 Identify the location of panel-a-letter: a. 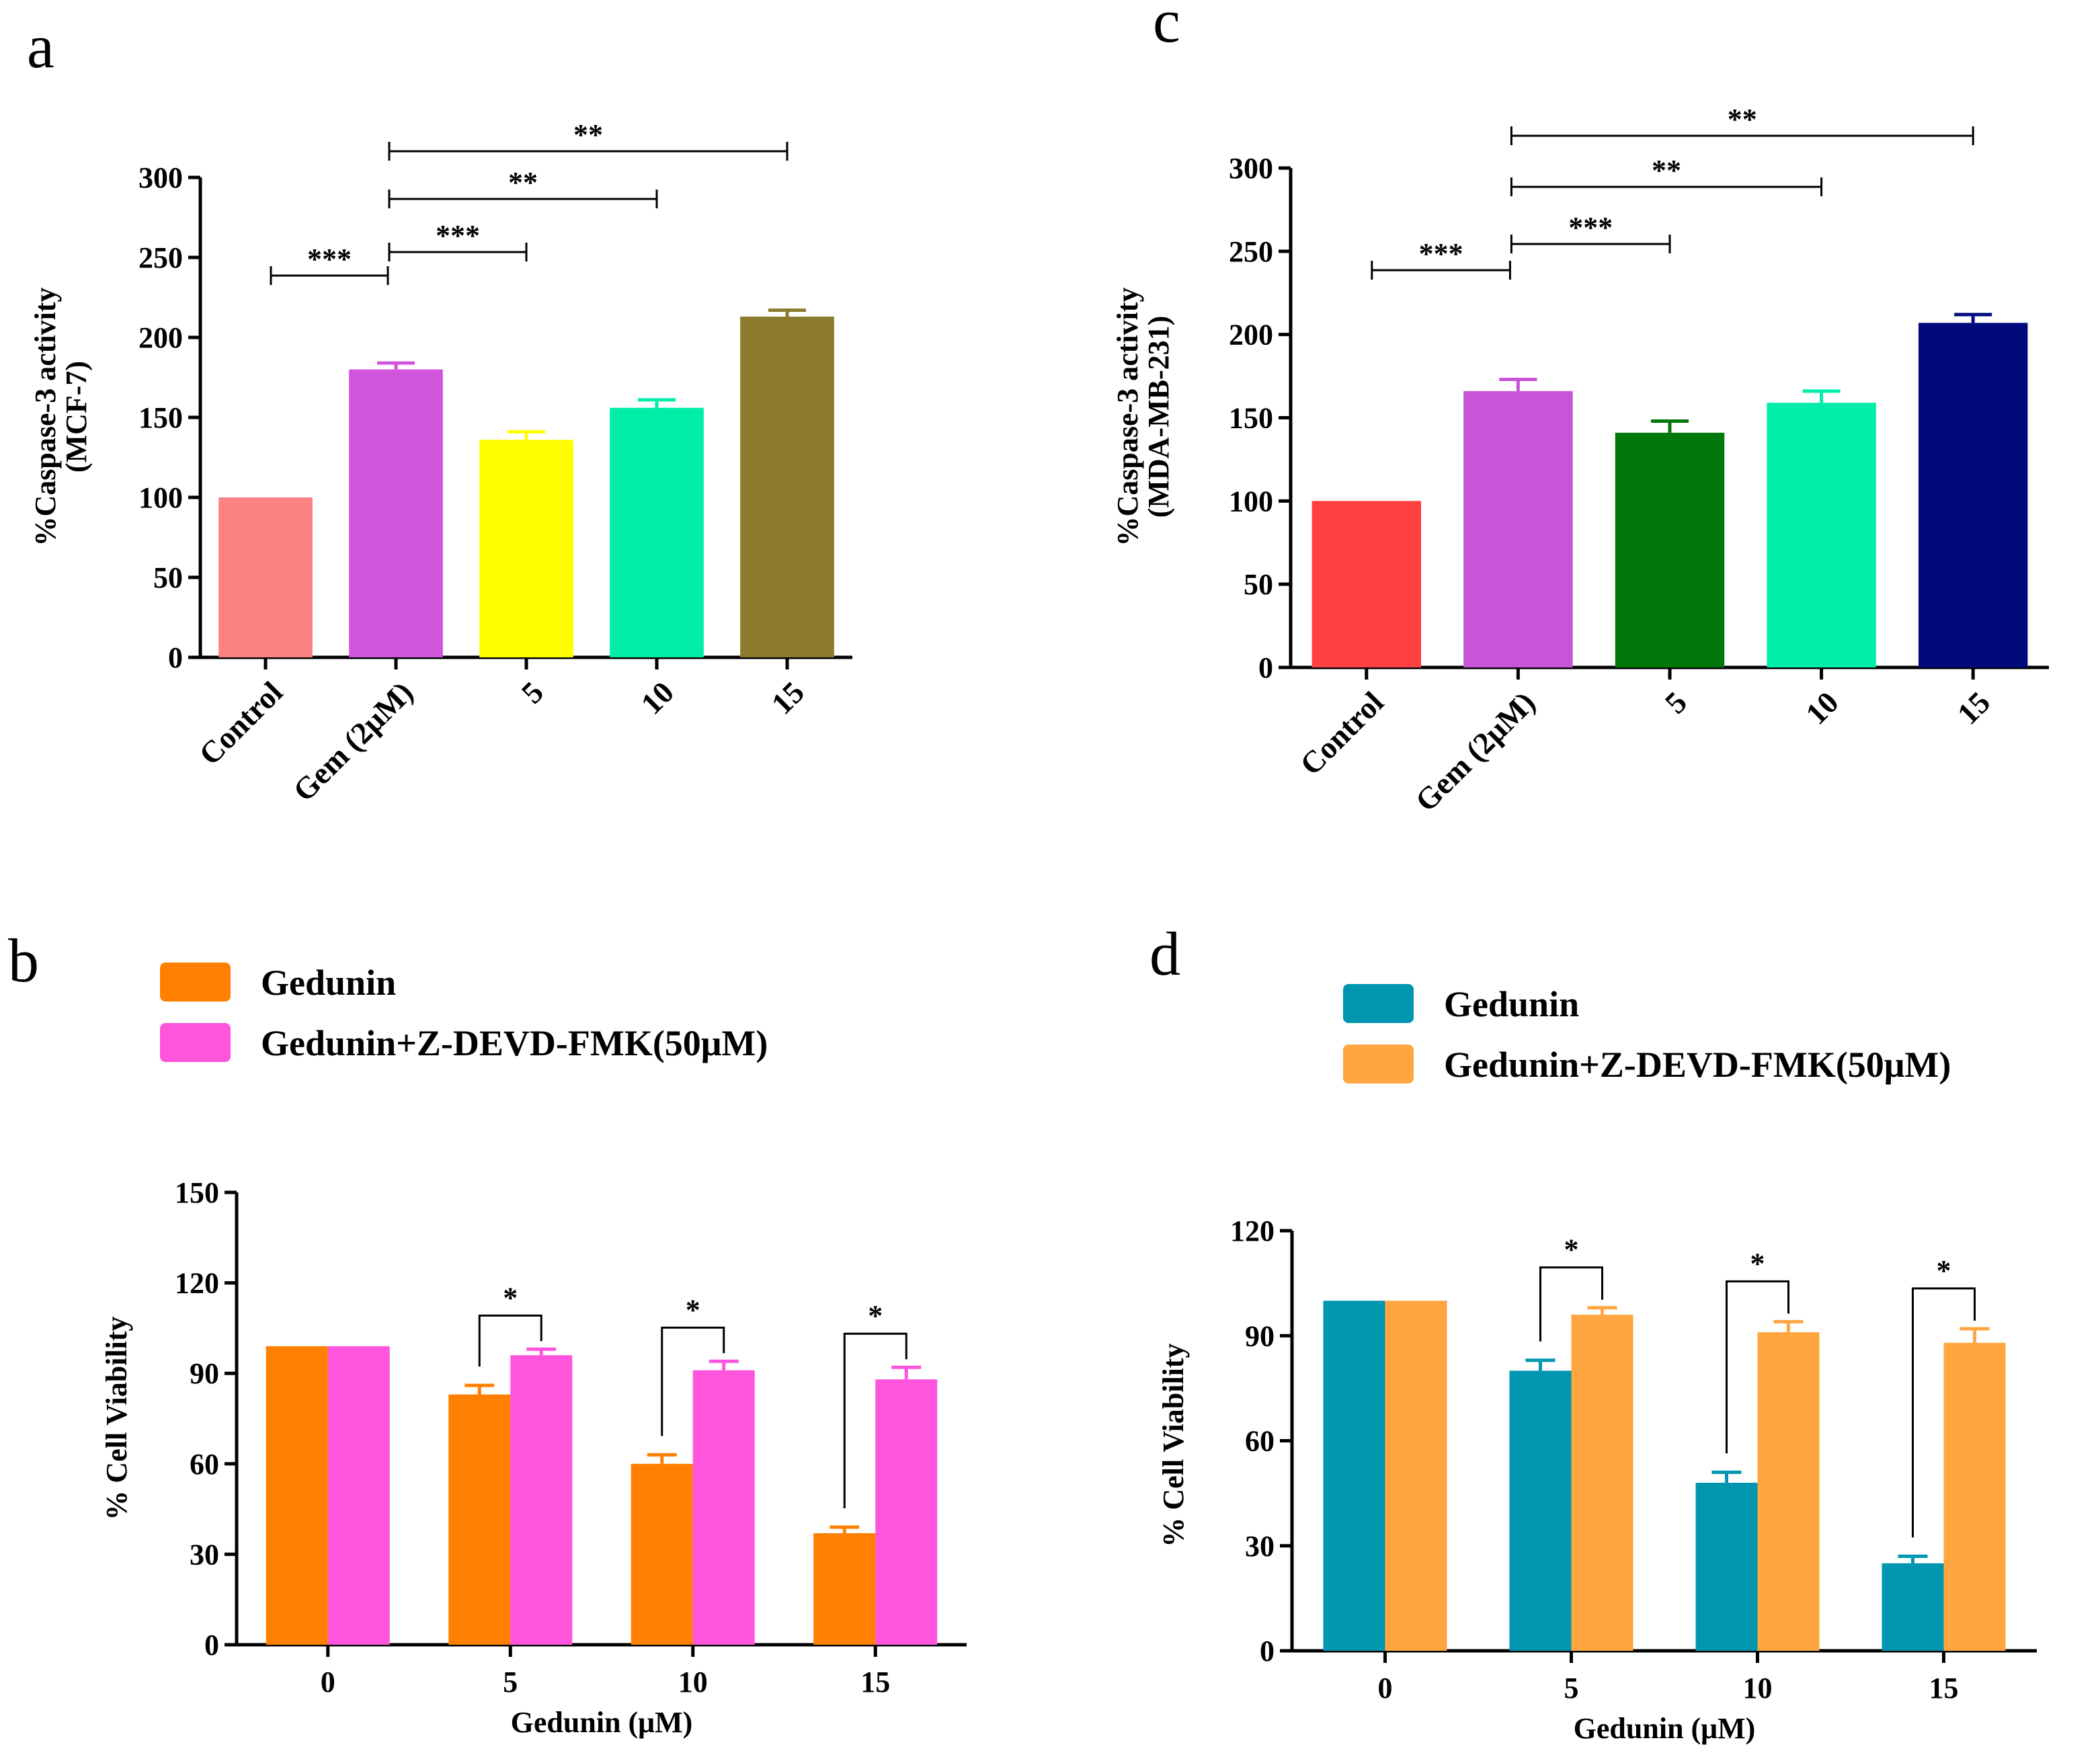
(40, 47).